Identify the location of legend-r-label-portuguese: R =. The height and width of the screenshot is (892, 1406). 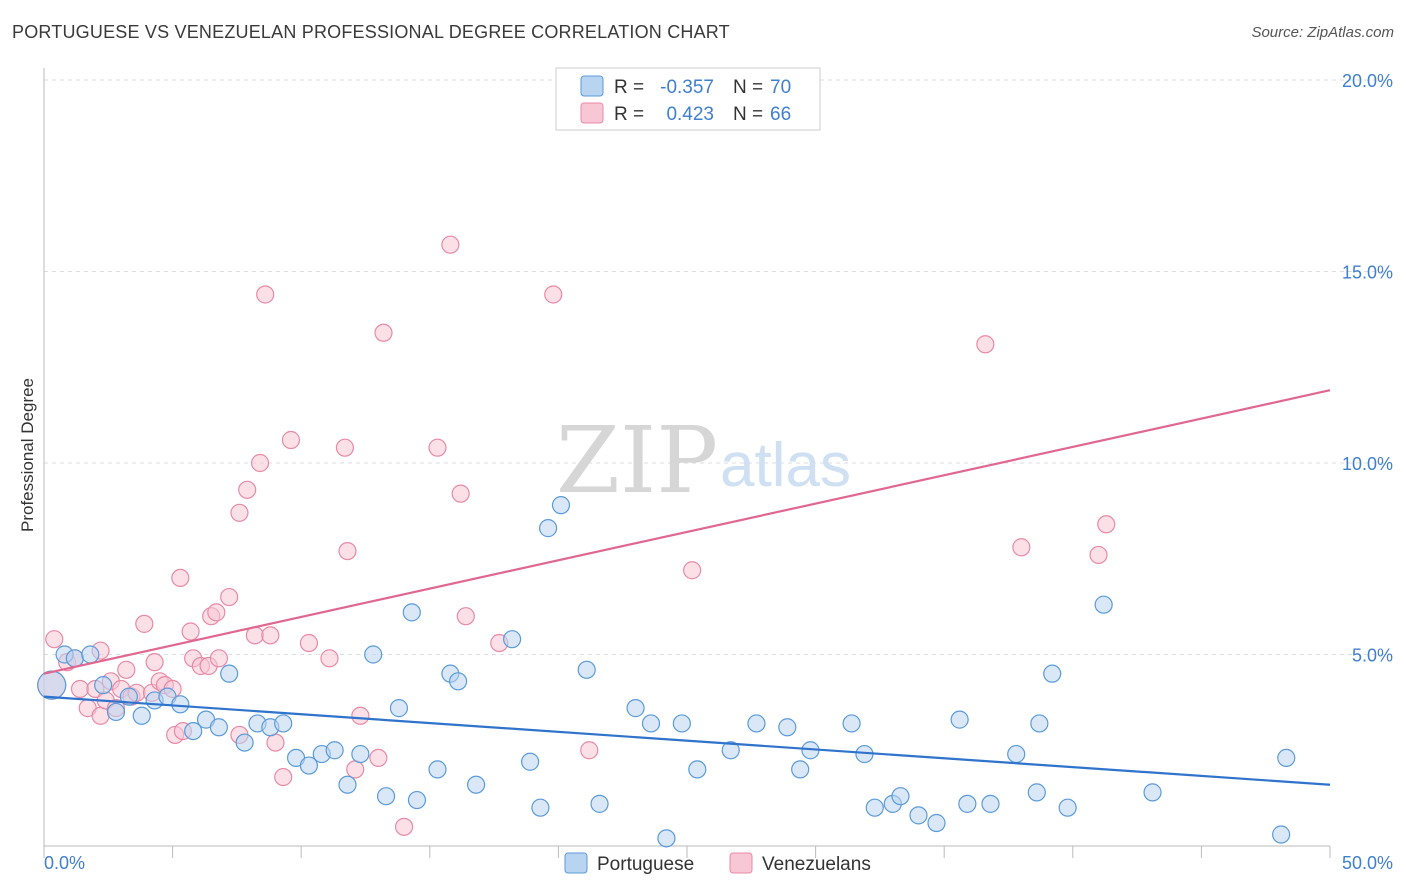
(629, 87).